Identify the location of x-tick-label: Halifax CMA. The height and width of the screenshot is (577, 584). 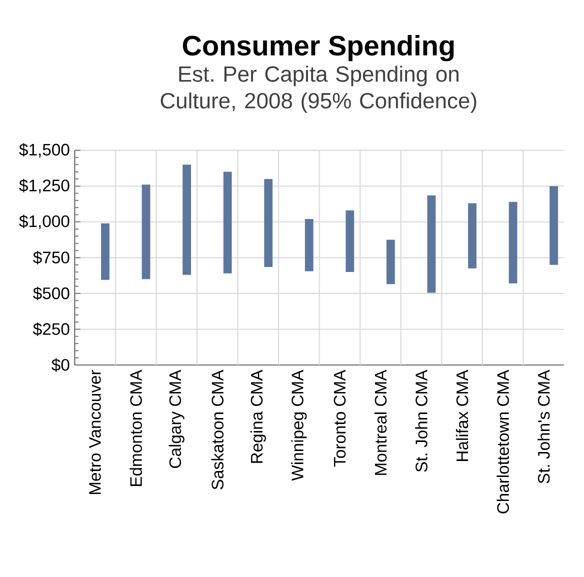
(462, 415).